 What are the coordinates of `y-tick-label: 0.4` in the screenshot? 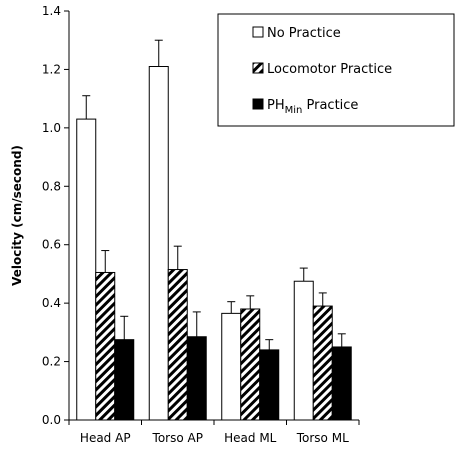 It's located at (51, 303).